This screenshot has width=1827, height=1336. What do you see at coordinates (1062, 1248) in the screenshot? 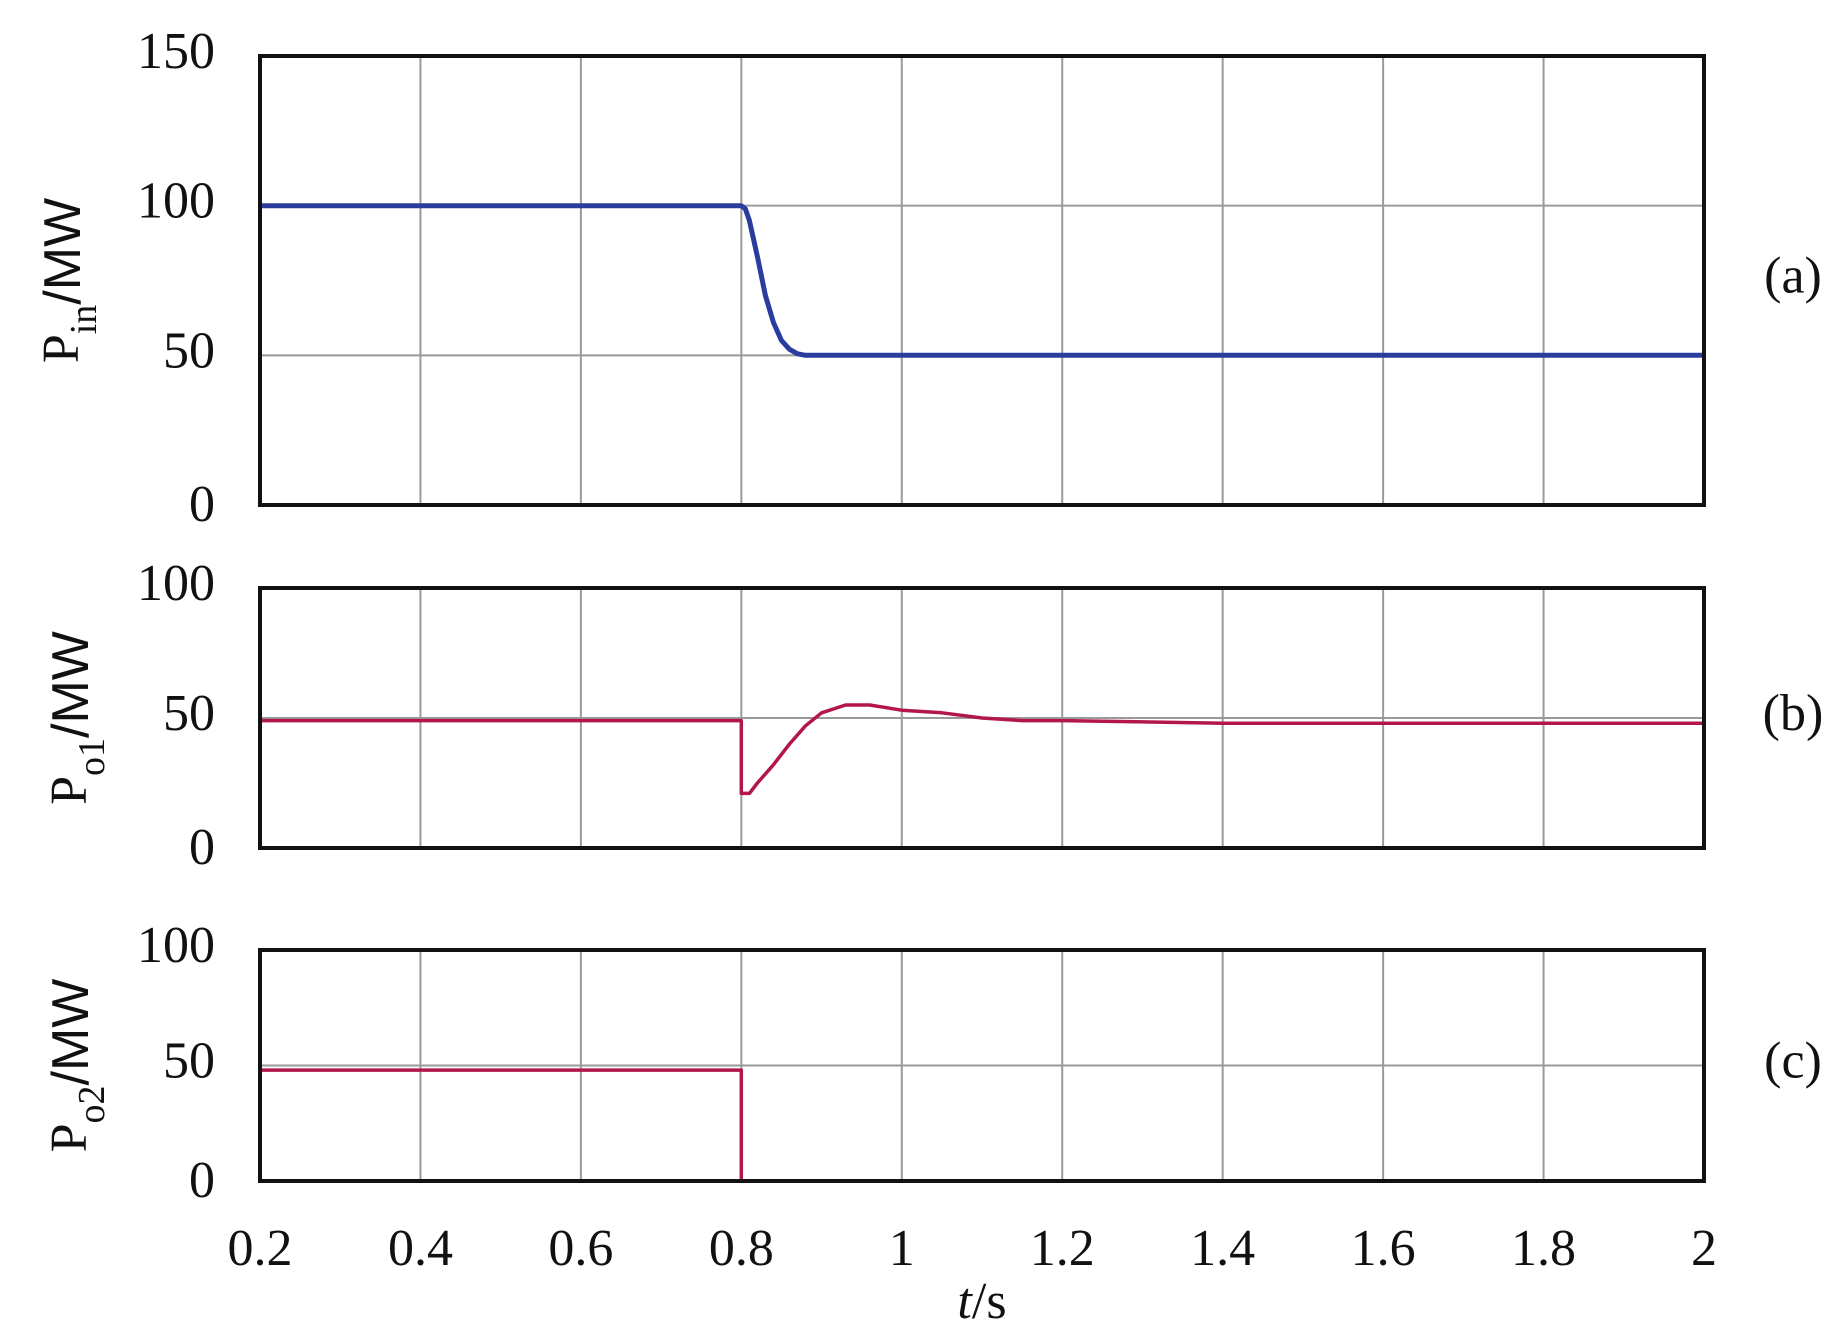
I see `x-tick-label: 1.2` at bounding box center [1062, 1248].